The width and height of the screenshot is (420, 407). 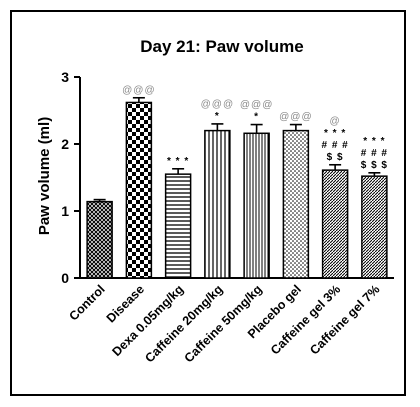 What do you see at coordinates (305, 319) in the screenshot?
I see `category-label: Caffeine gel 3%` at bounding box center [305, 319].